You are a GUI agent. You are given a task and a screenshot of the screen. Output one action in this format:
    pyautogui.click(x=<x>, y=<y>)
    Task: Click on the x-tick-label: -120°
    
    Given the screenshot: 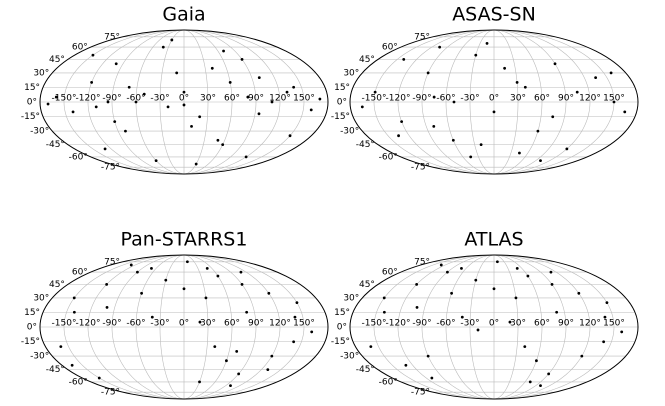 What is the action you would take?
    pyautogui.click(x=398, y=324)
    